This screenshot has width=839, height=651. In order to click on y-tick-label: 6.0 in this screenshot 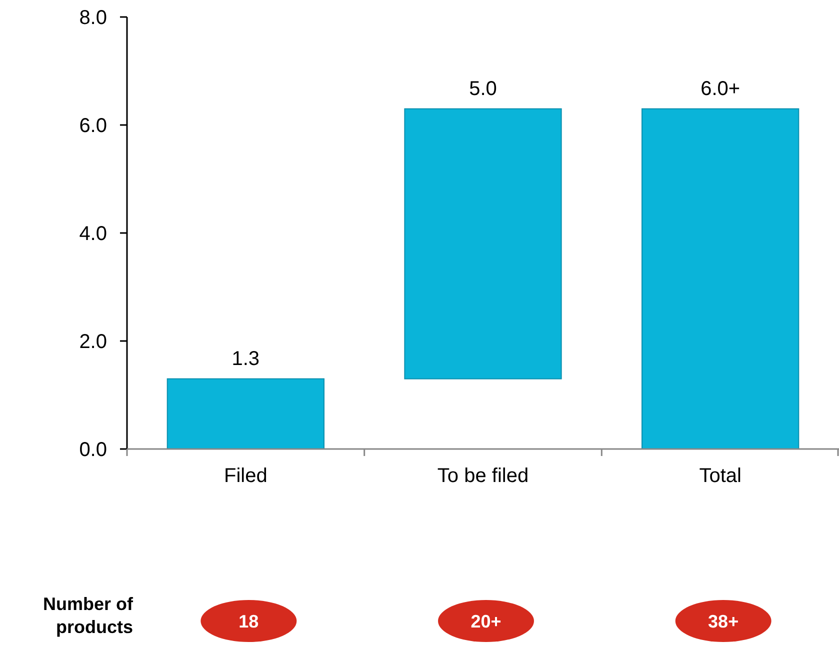, I will do `click(93, 126)`.